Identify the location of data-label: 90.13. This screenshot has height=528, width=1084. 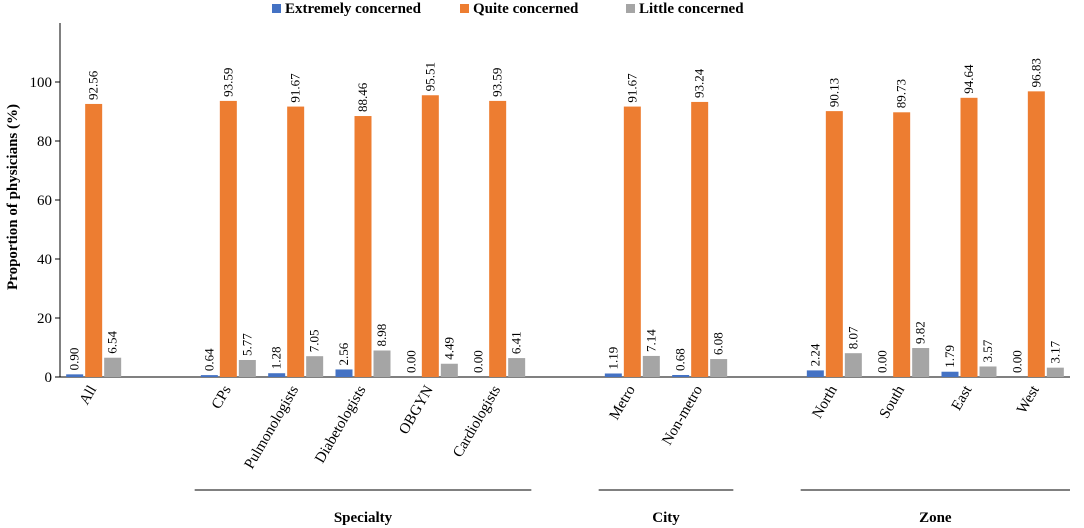
(833, 92).